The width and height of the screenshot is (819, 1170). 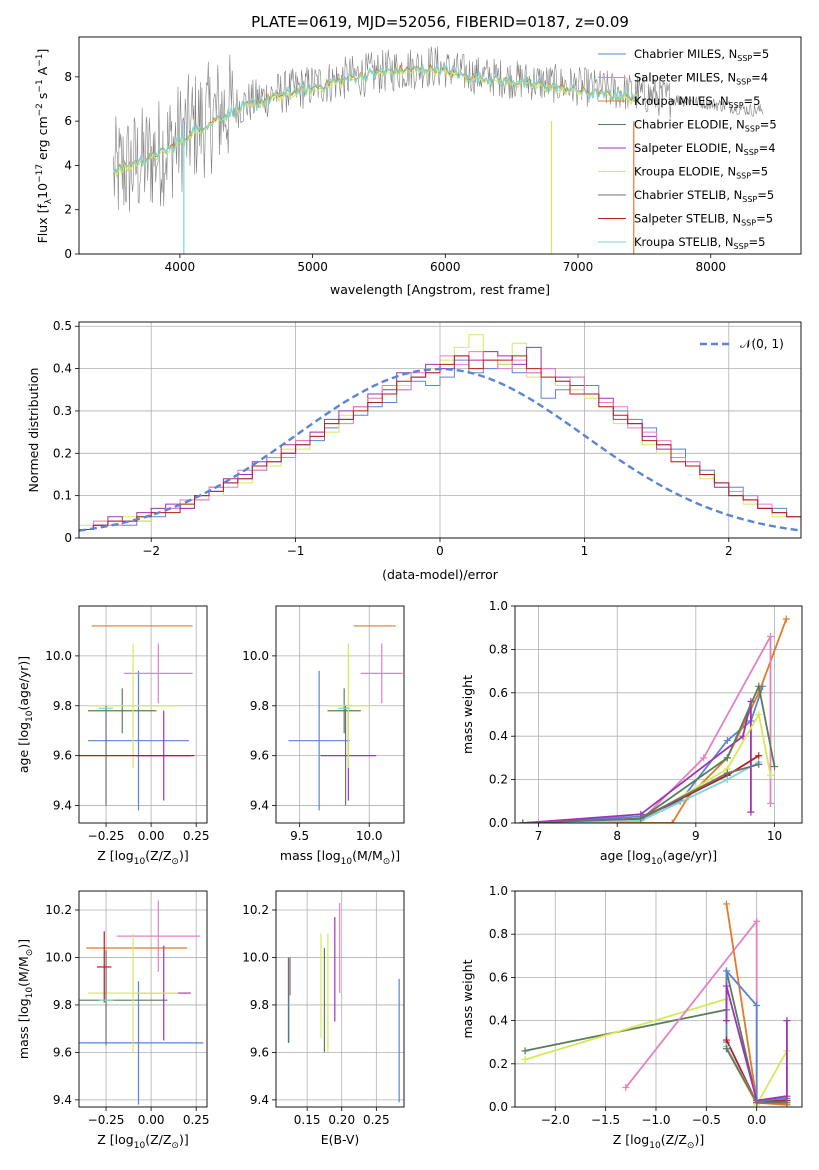 I want to click on x-tick-label: −2, so click(x=151, y=551).